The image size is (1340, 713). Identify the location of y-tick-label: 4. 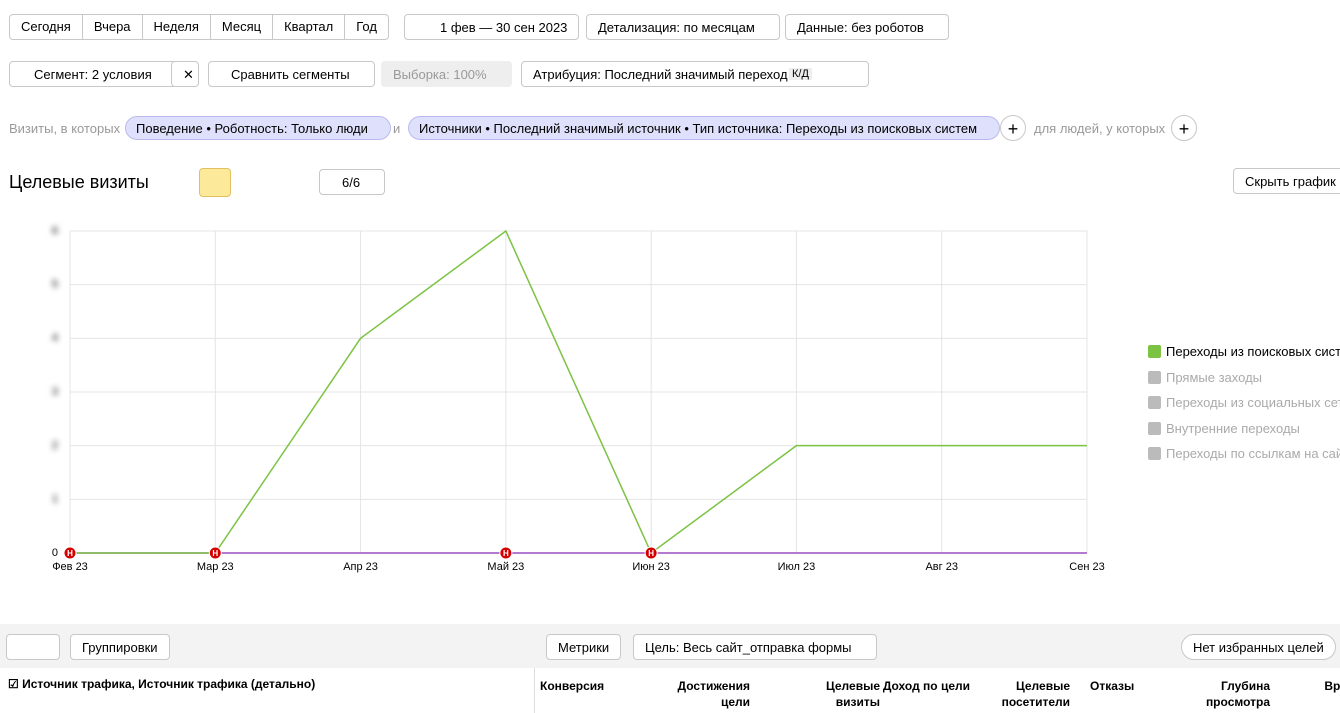
(55, 338).